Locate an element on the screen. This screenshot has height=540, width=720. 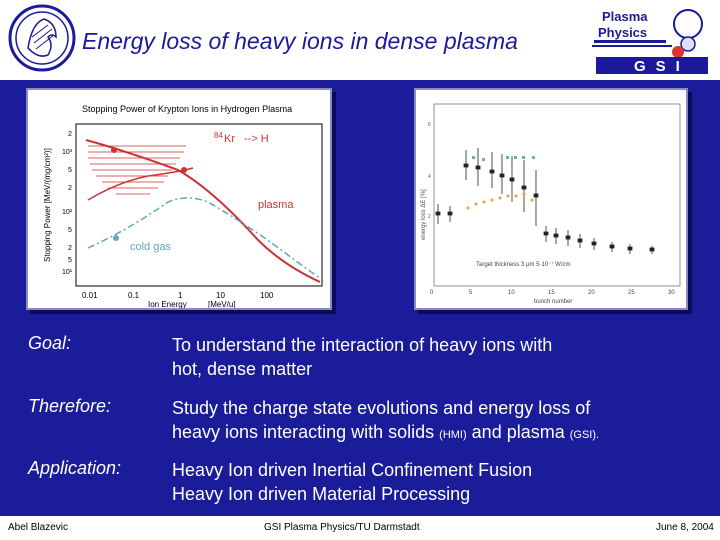
data-markers is located at coordinates (545, 201).